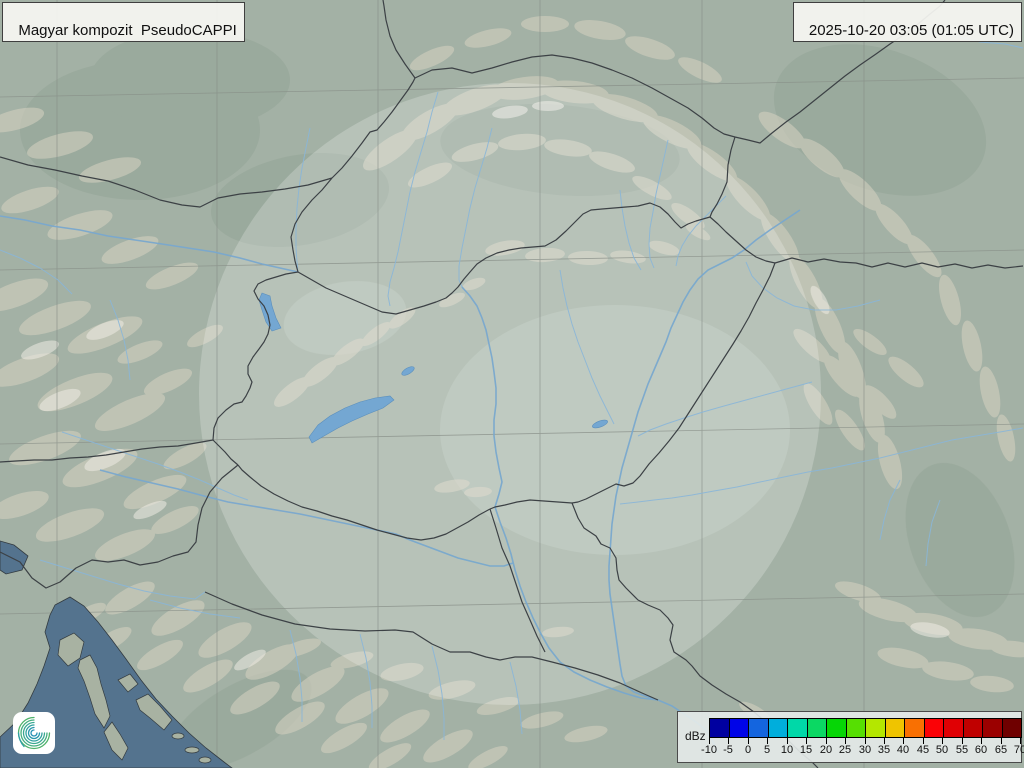  I want to click on legend-tick-label: 0, so click(748, 750).